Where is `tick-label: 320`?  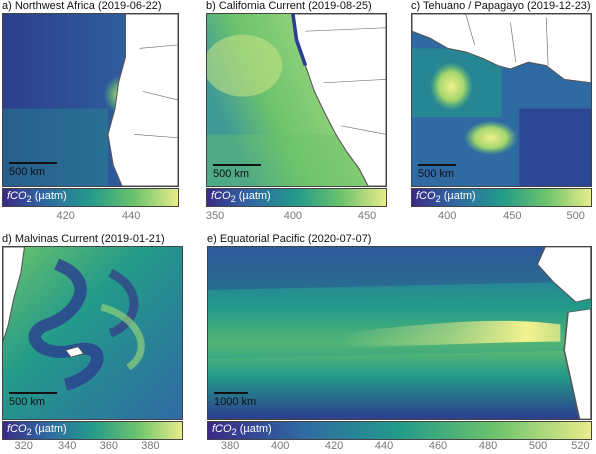
tick-label: 320 is located at coordinates (23, 446).